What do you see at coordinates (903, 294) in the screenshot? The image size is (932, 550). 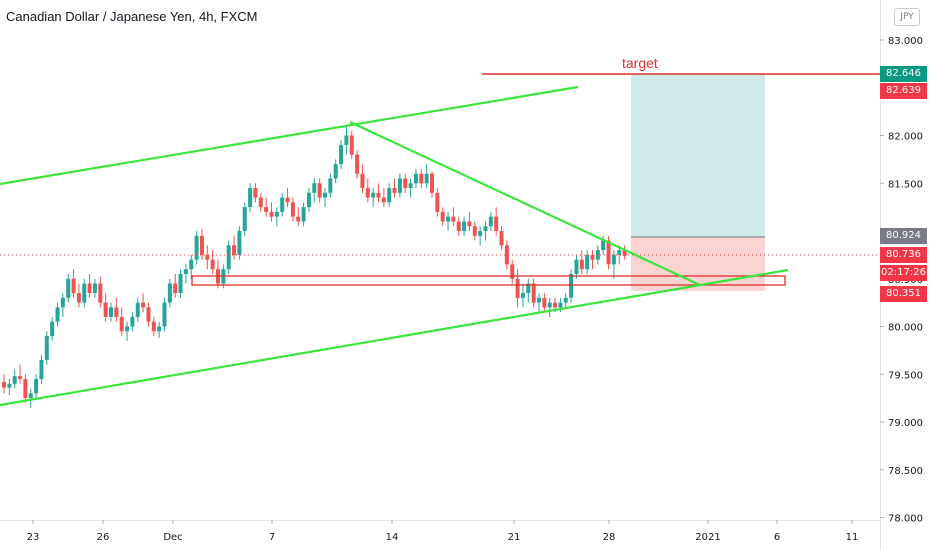 I see `price-badge-stop: 80.351` at bounding box center [903, 294].